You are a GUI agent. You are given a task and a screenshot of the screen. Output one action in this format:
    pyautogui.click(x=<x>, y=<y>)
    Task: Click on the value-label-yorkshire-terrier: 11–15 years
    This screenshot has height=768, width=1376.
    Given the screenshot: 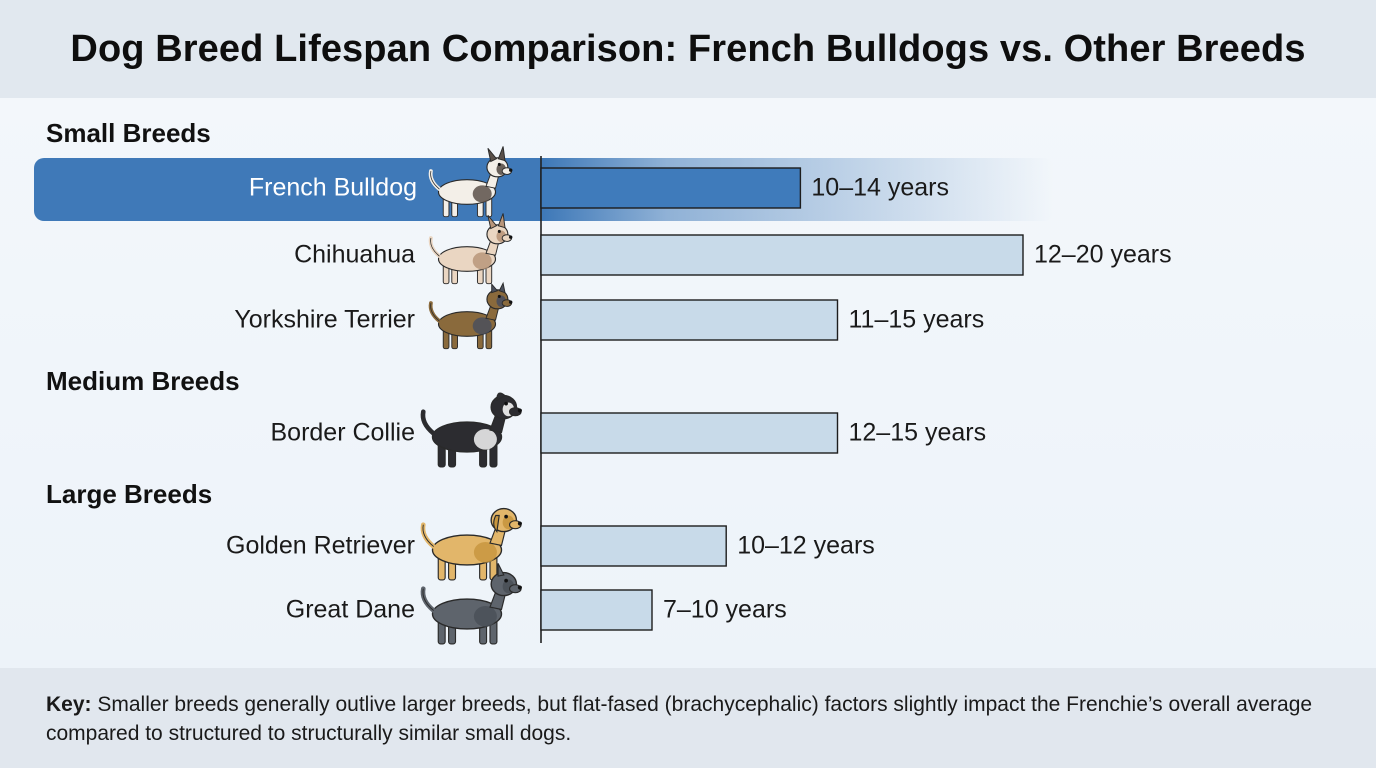 What is the action you would take?
    pyautogui.click(x=917, y=320)
    